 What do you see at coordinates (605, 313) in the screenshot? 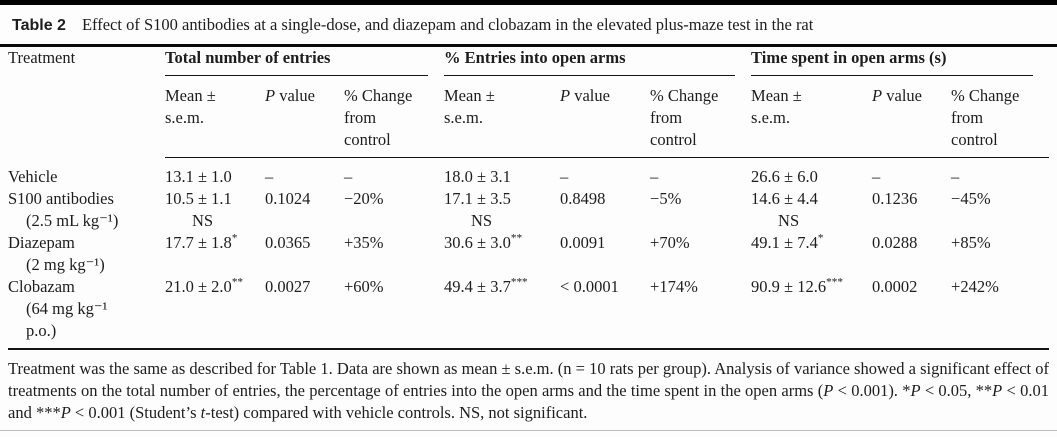
I see `cell-p-value: < 0.0001` at bounding box center [605, 313].